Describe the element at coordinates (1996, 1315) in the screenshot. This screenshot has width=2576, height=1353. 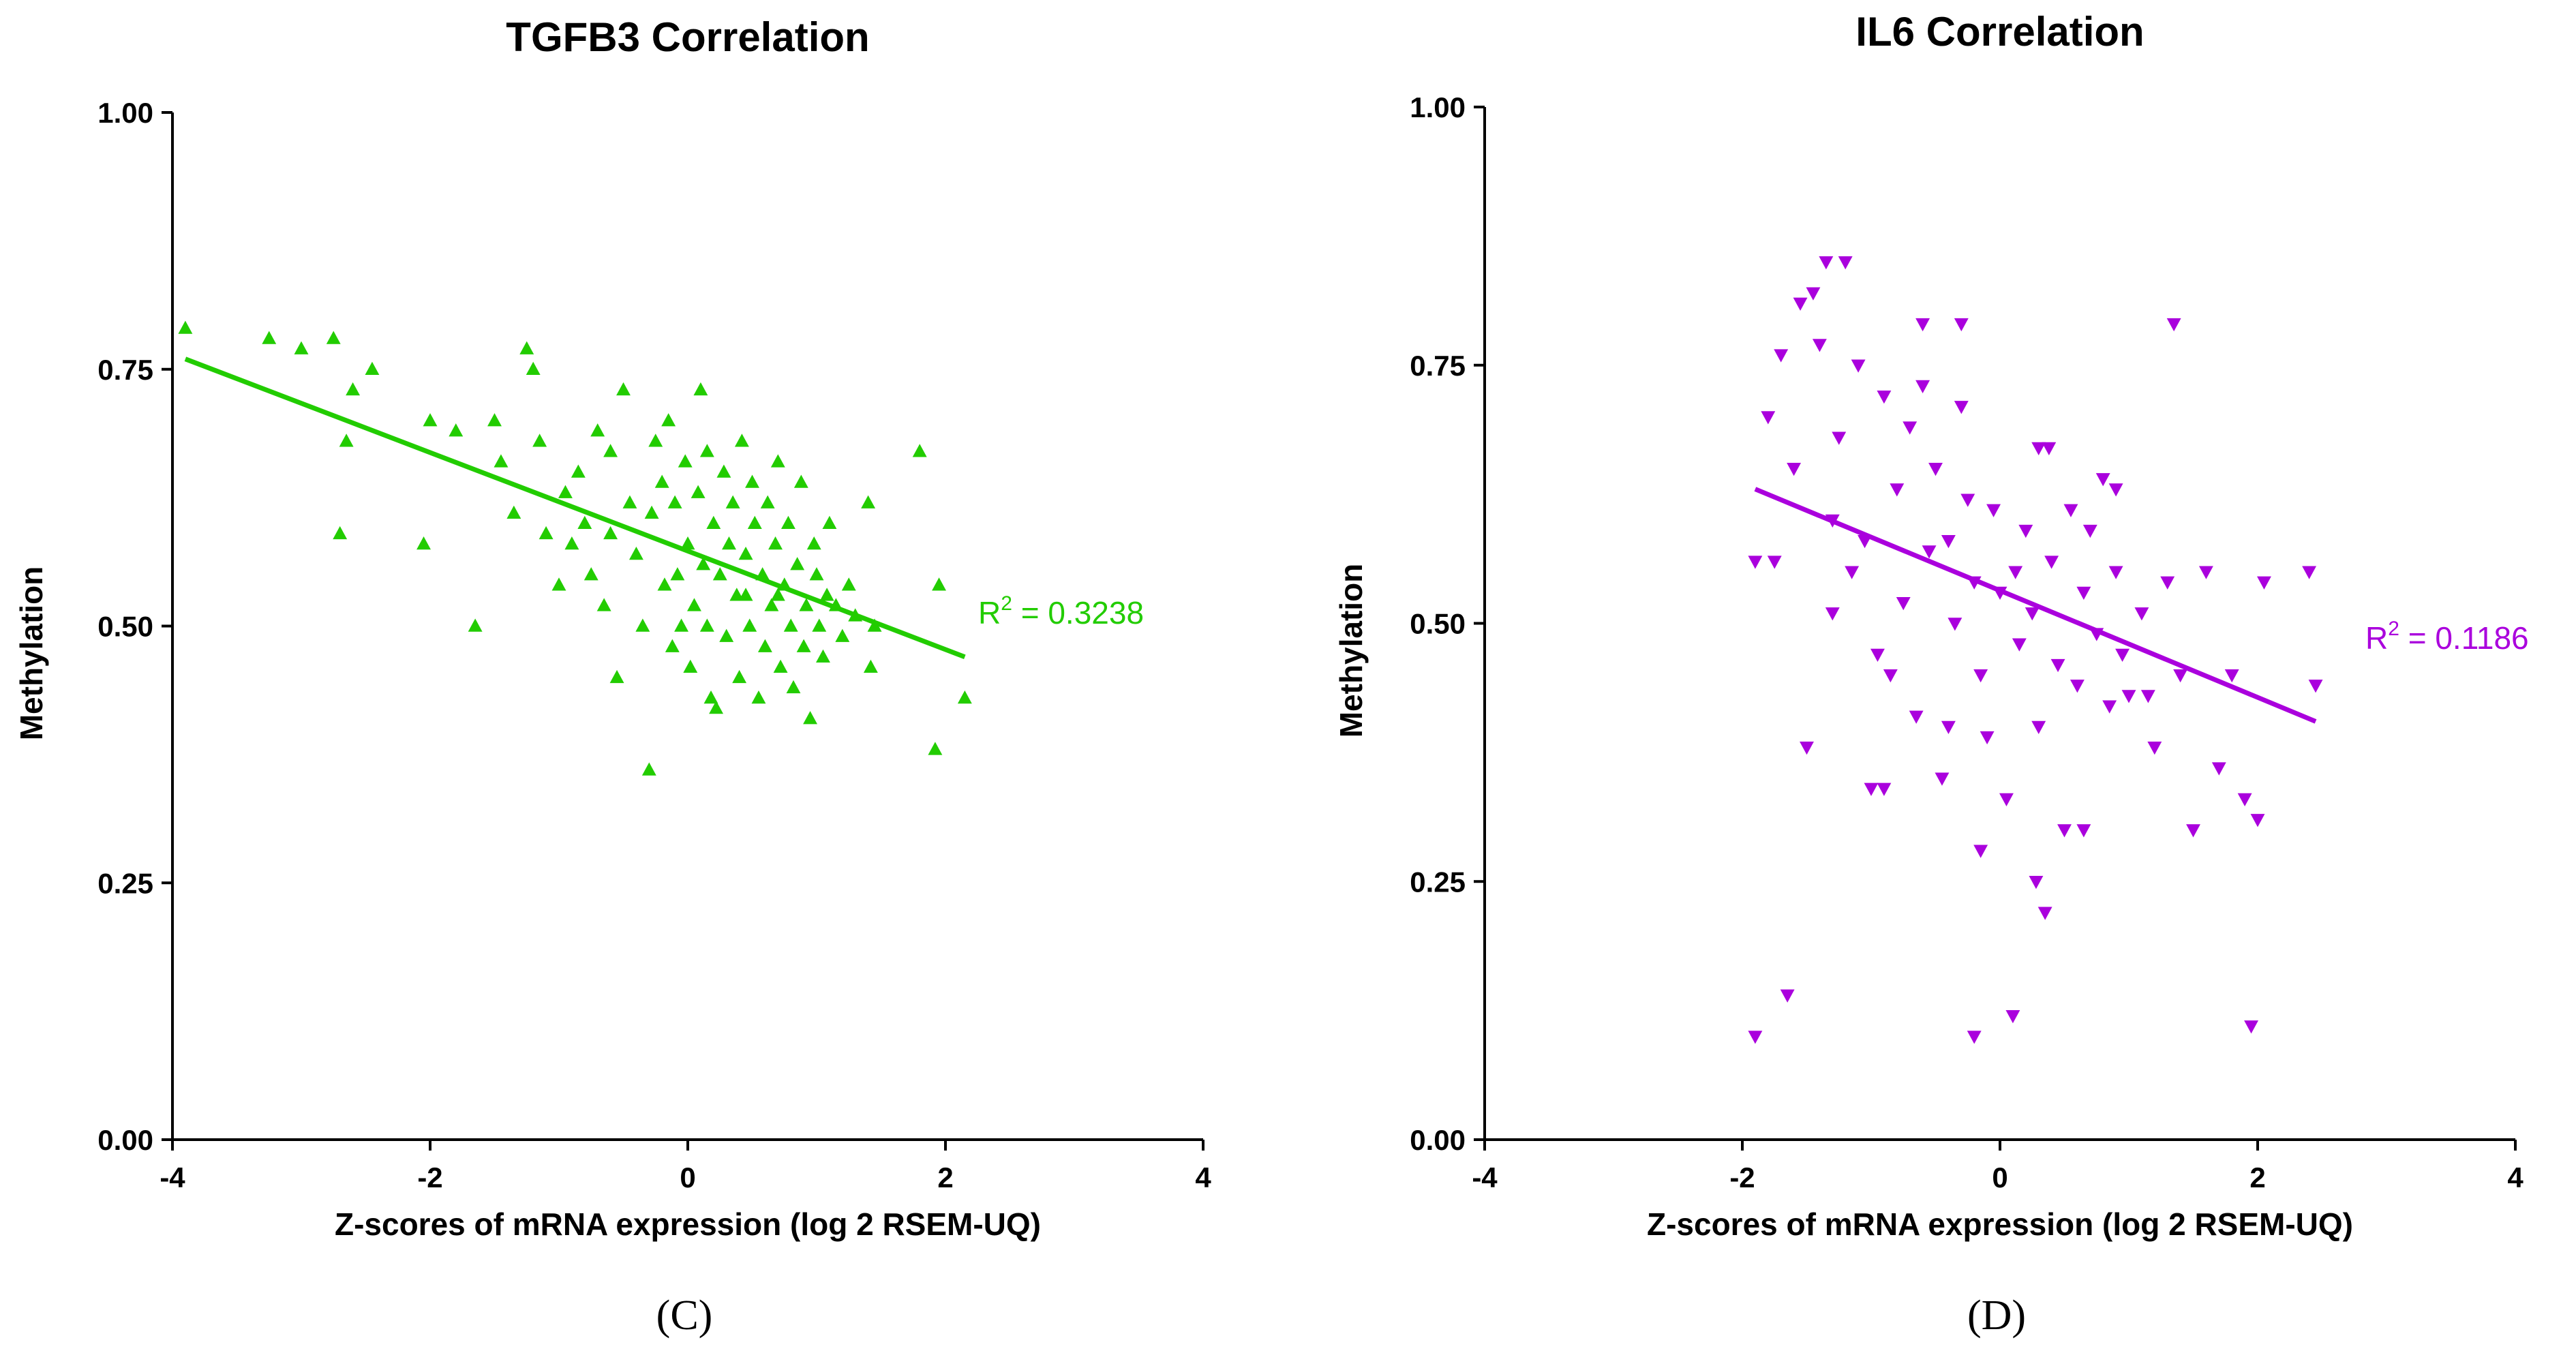
I see `panel-label: (D)` at that location.